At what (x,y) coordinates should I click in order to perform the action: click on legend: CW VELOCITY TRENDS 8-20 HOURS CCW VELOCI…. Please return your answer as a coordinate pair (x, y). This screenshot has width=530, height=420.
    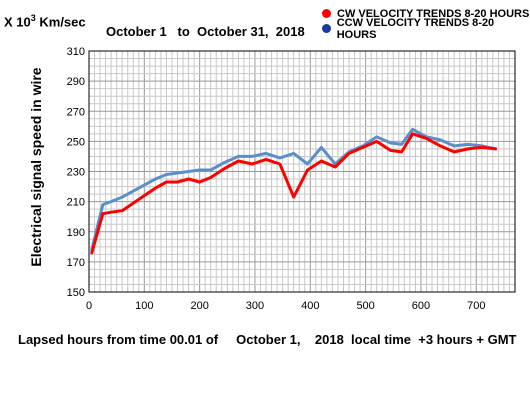
    Looking at the image, I should click on (426, 23).